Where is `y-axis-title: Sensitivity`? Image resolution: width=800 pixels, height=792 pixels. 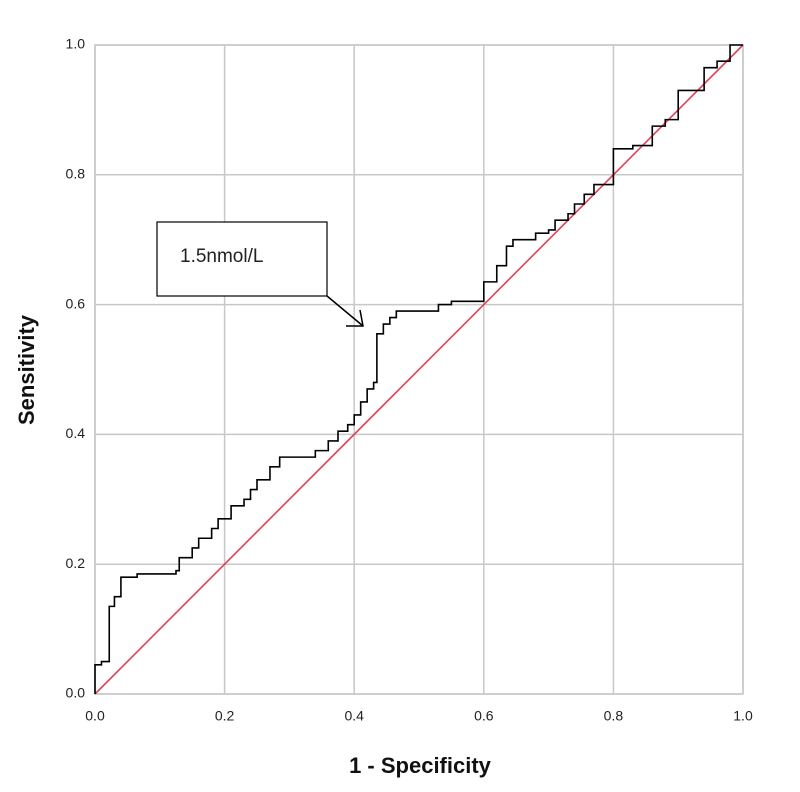 y-axis-title: Sensitivity is located at coordinates (26, 369).